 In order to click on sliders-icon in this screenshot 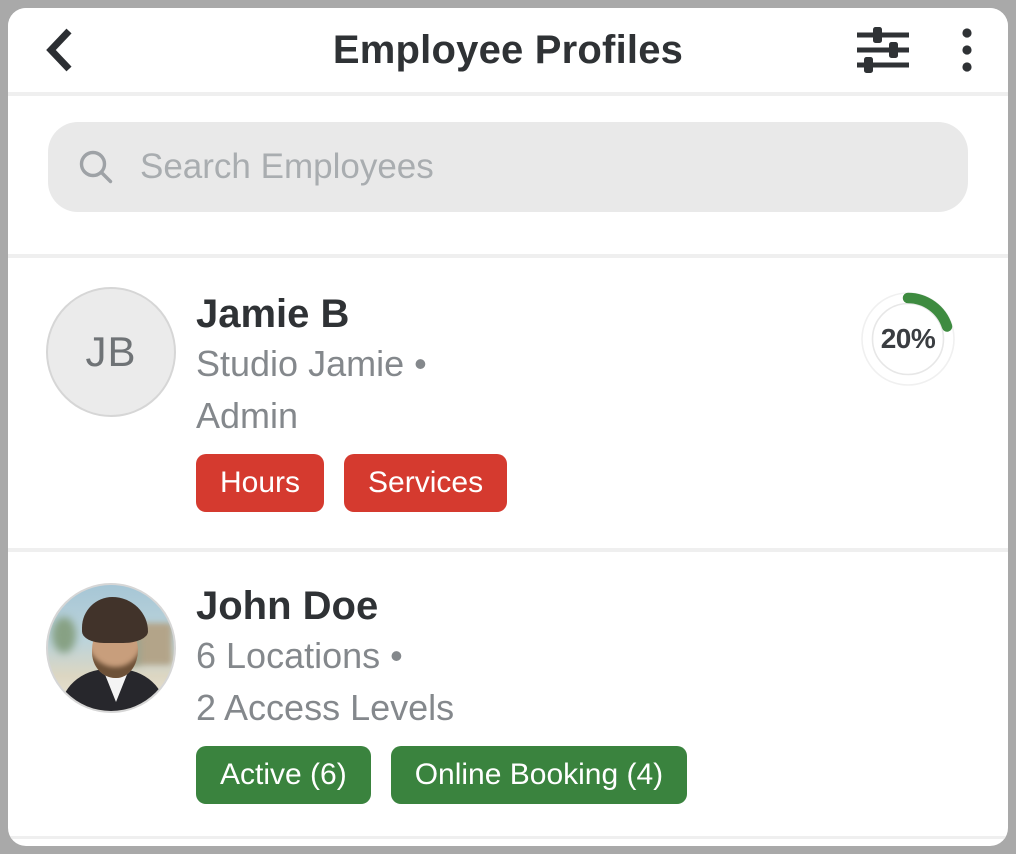, I will do `click(883, 50)`.